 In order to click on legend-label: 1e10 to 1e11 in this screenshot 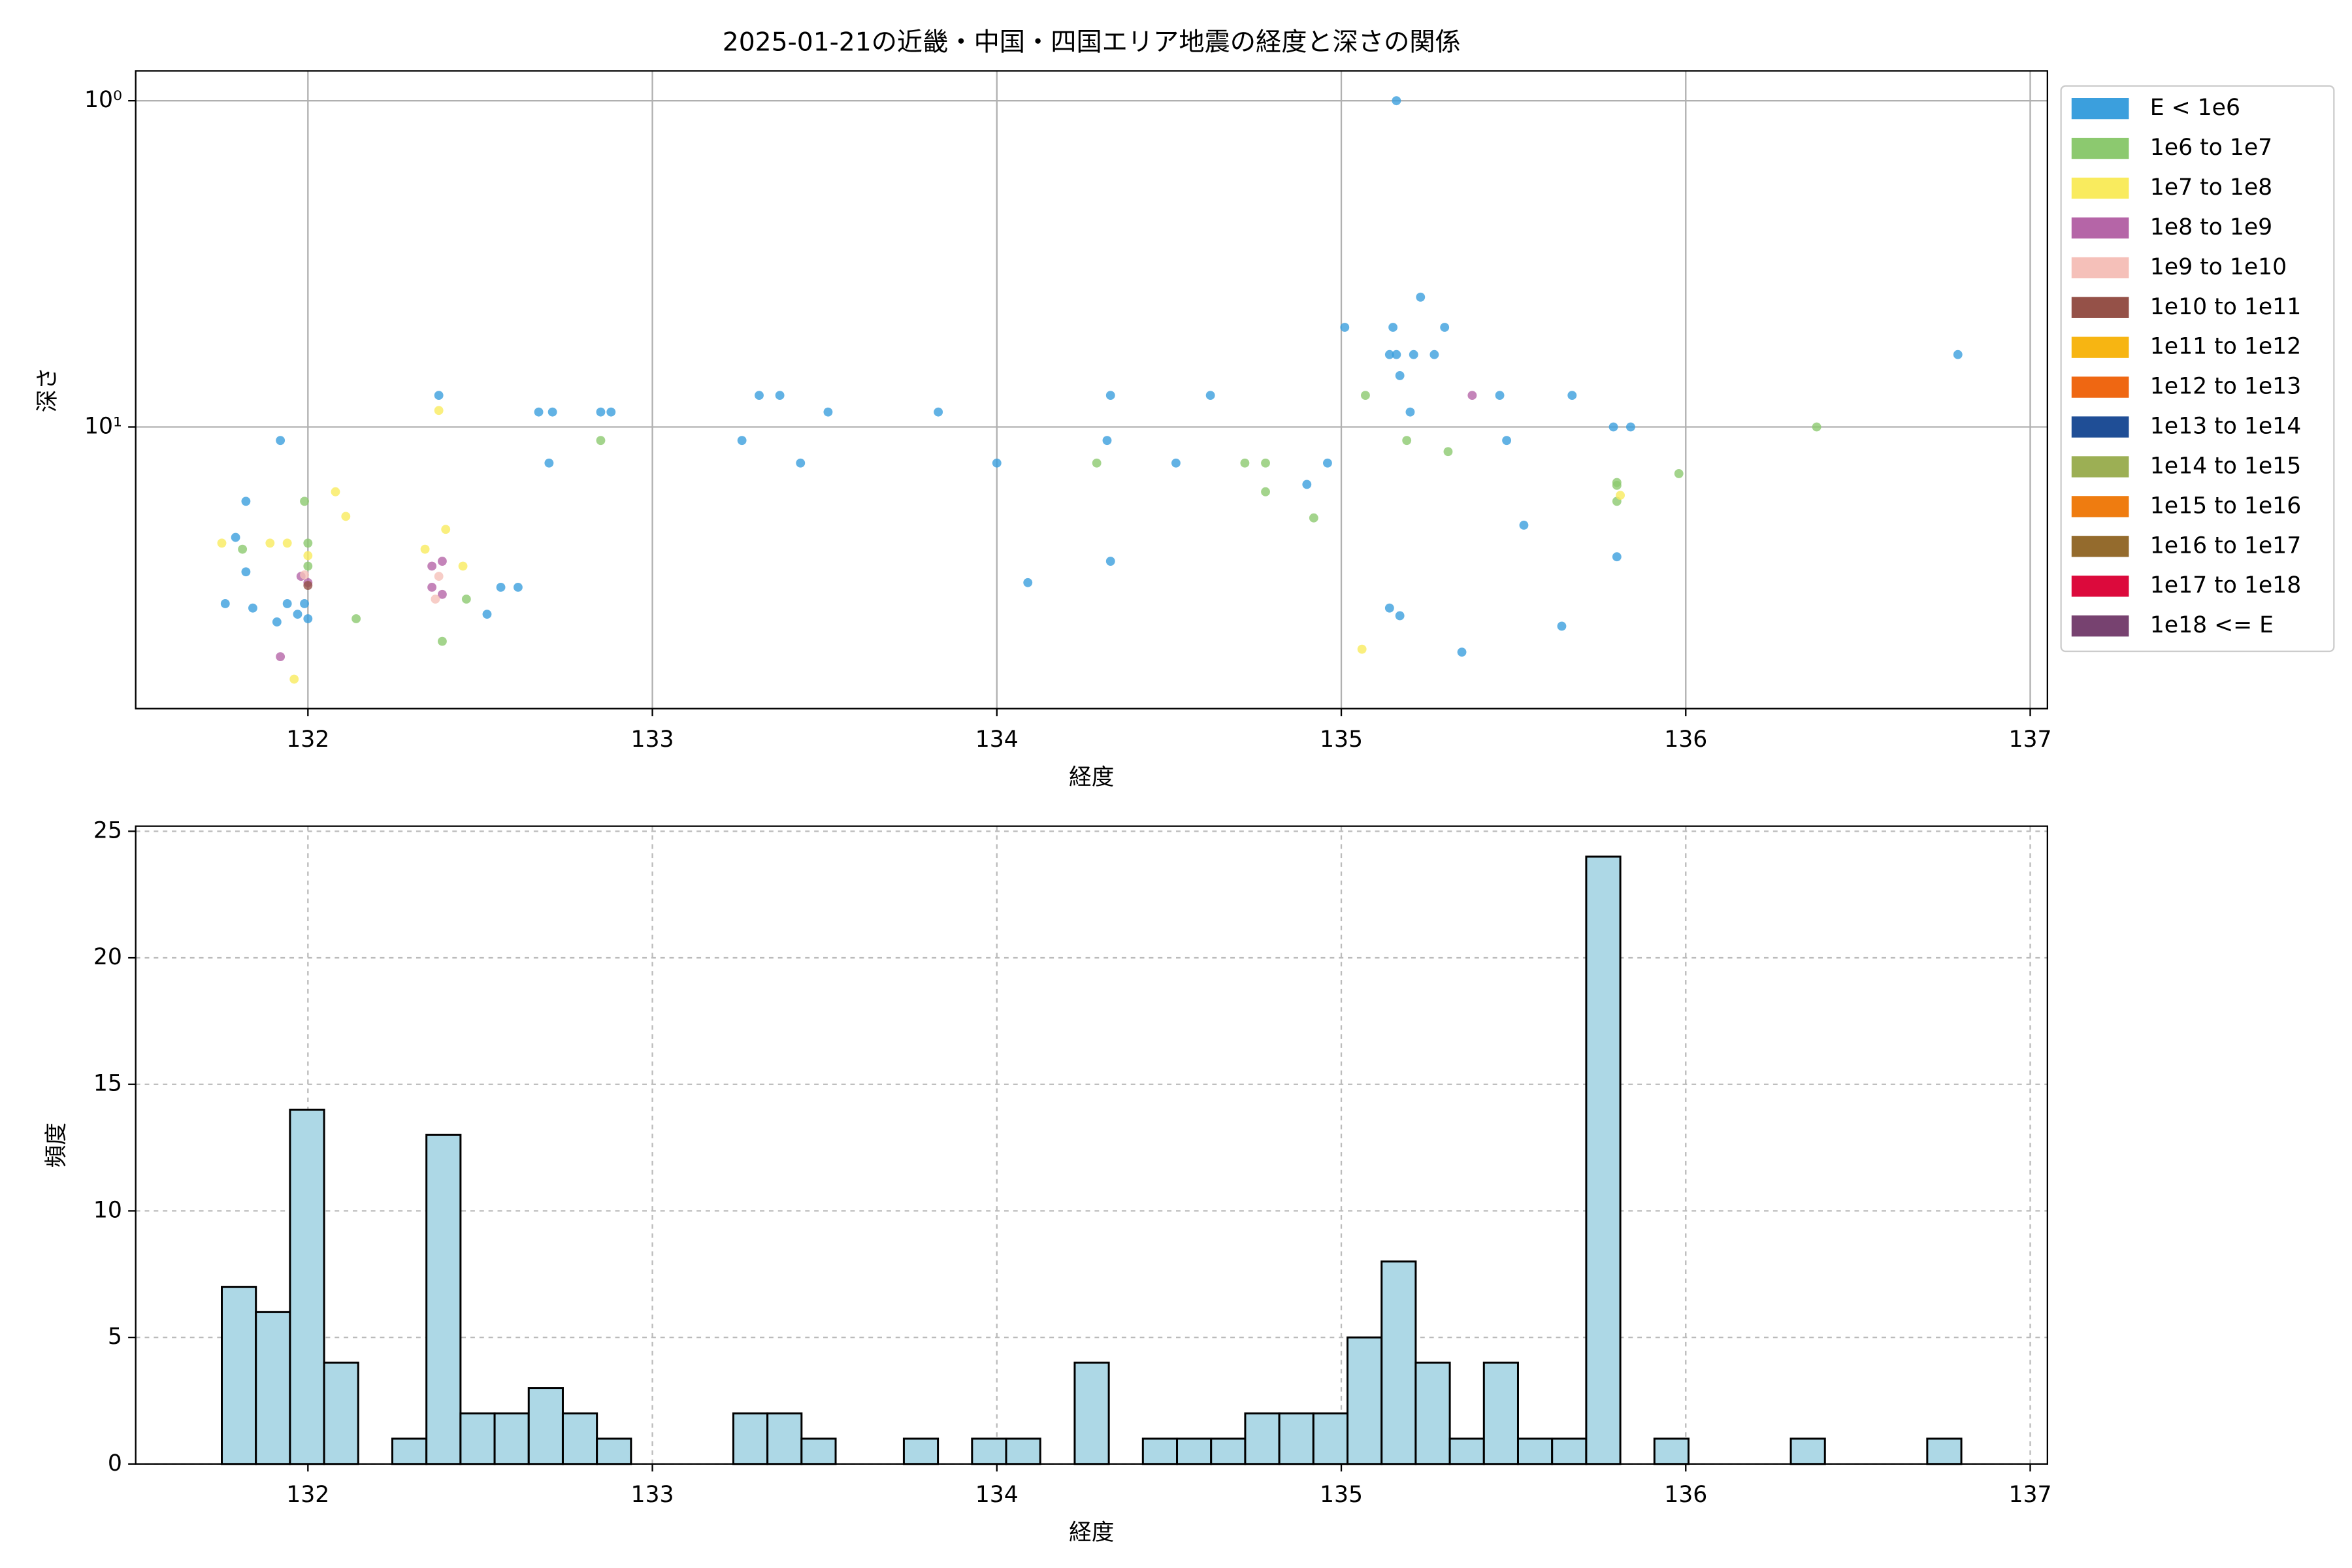, I will do `click(2225, 307)`.